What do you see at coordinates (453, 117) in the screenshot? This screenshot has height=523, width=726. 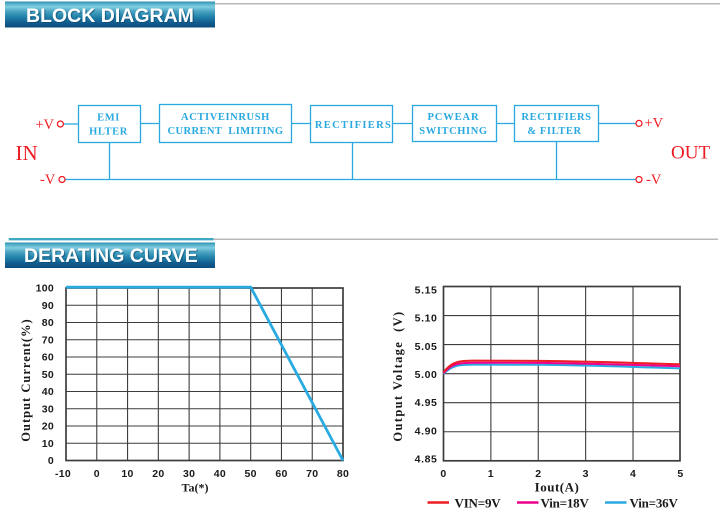 I see `svg-text: PCWEAR` at bounding box center [453, 117].